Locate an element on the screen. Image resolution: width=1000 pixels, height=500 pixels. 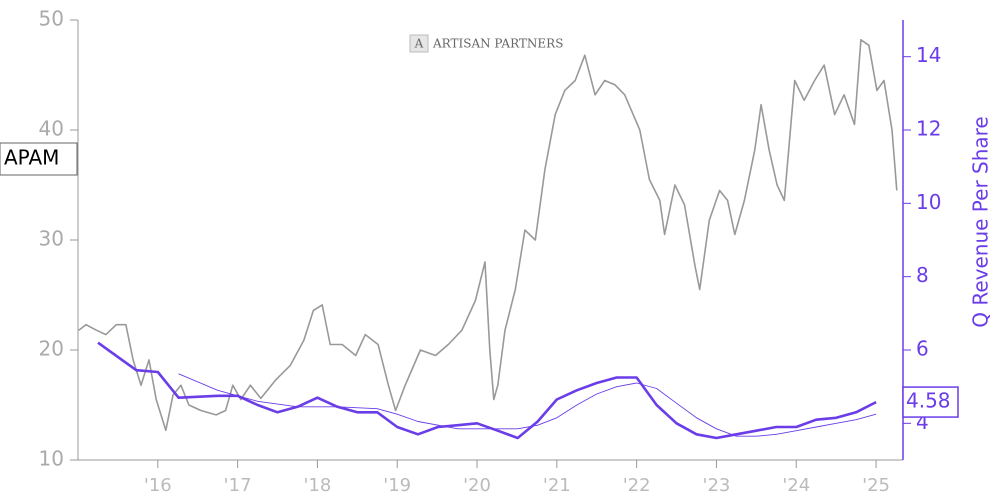
y-tick-label: 40 is located at coordinates (51, 129).